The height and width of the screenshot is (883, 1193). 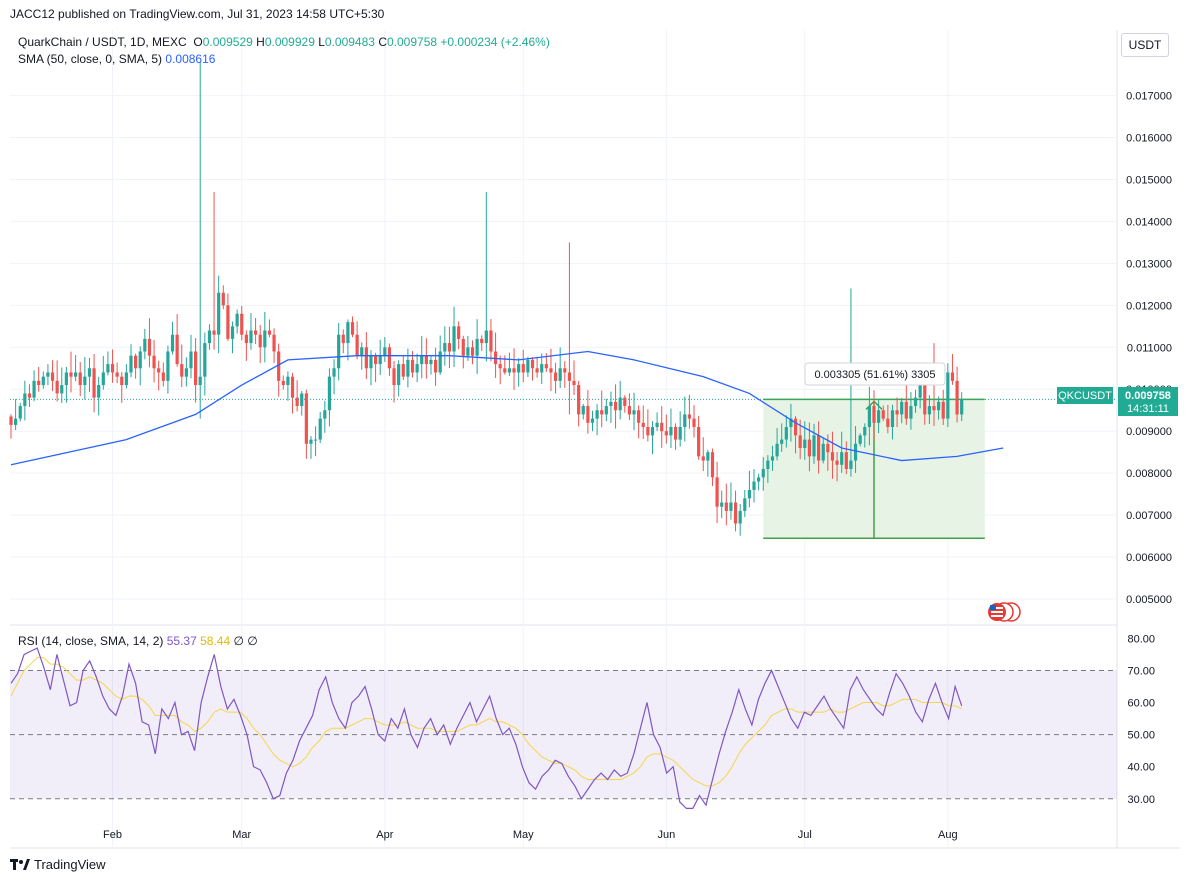 What do you see at coordinates (1149, 432) in the screenshot?
I see `price-tick-label: 0.009000` at bounding box center [1149, 432].